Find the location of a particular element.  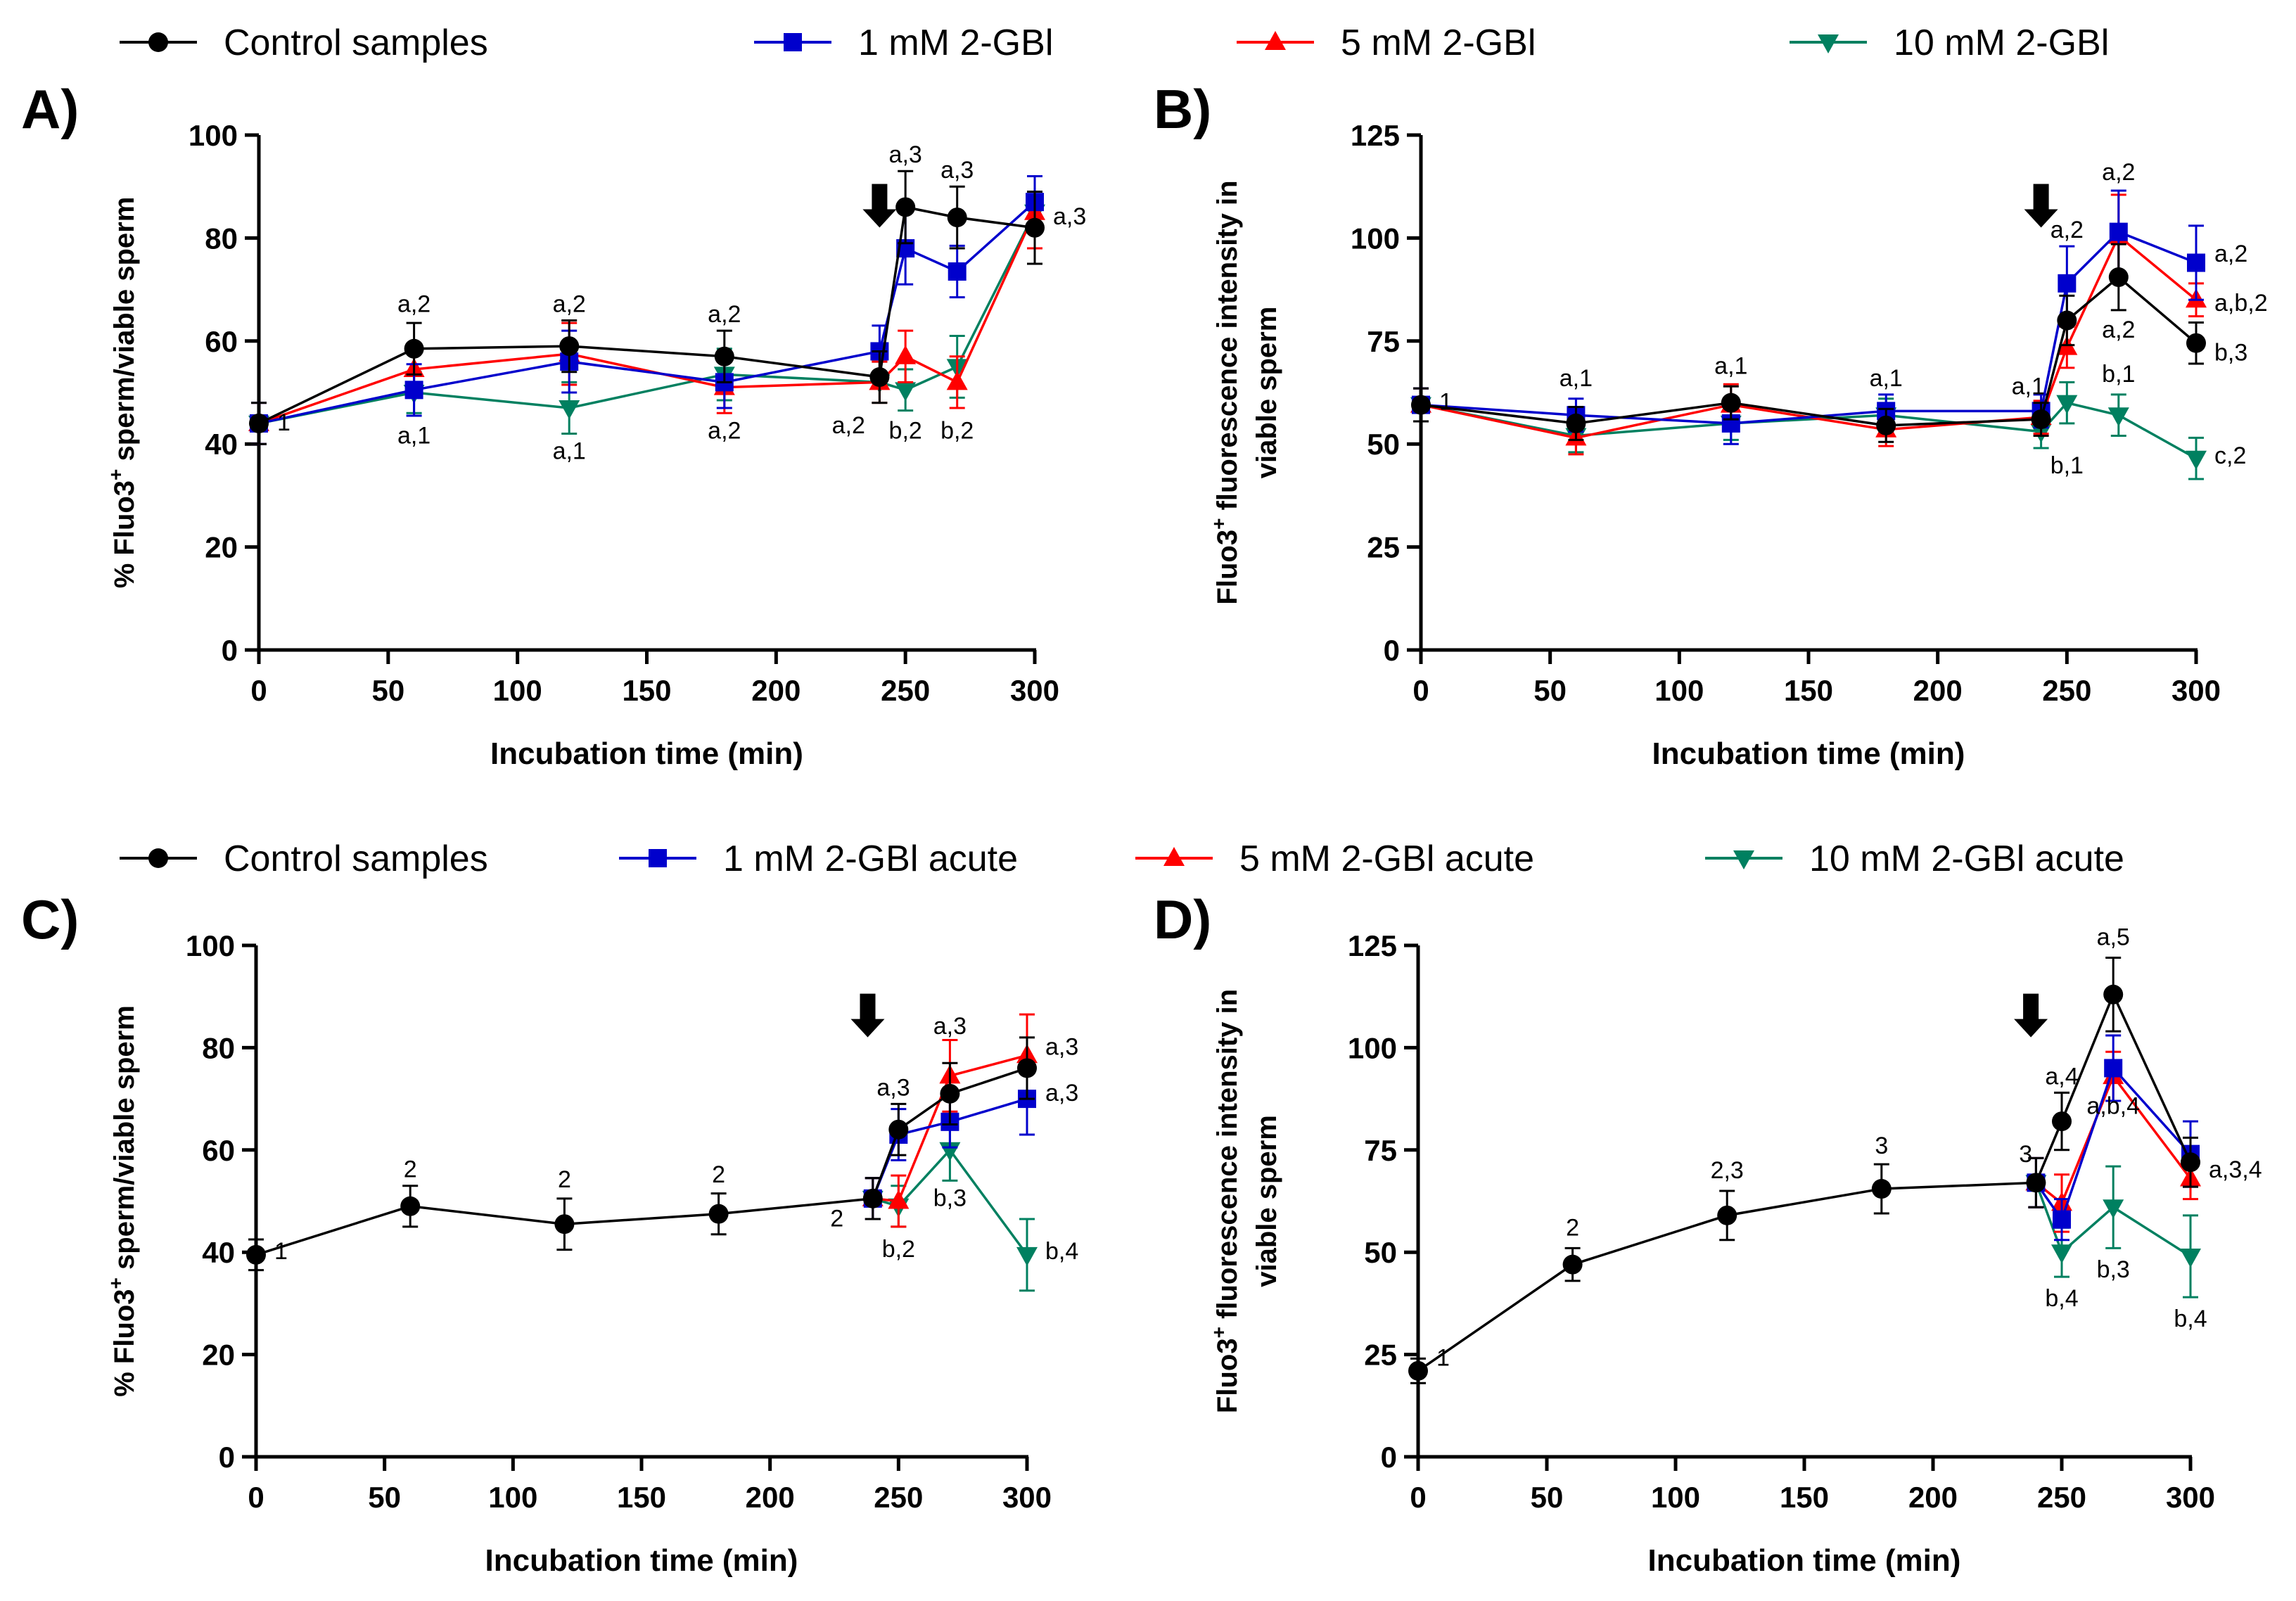

panel-letter: C) is located at coordinates (50, 919).